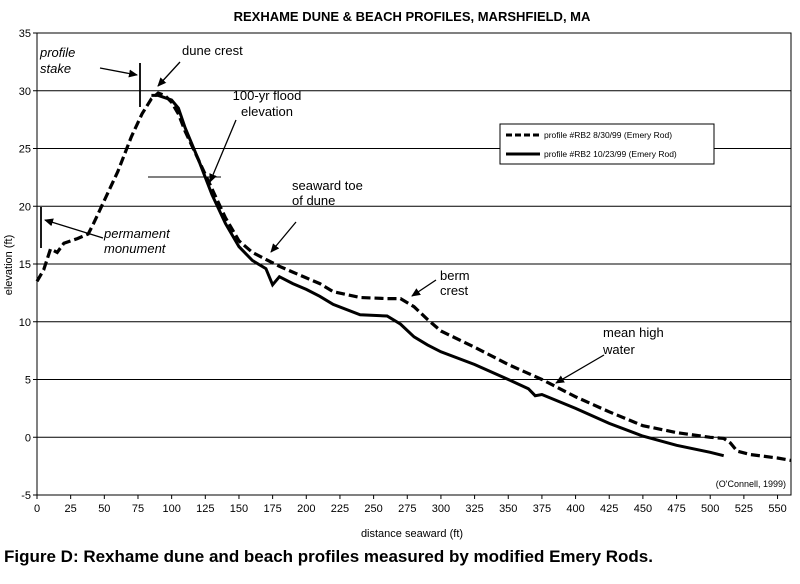 The width and height of the screenshot is (800, 584). What do you see at coordinates (710, 509) in the screenshot?
I see `x-tick-label: 500` at bounding box center [710, 509].